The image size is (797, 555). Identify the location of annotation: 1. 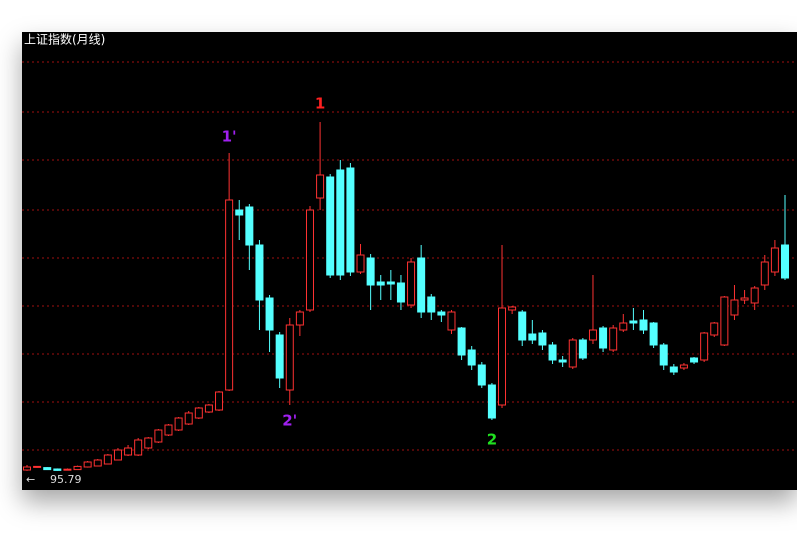
(320, 104).